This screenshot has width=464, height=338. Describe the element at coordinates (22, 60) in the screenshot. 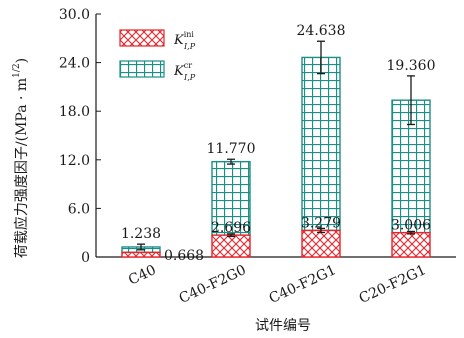

I see `y-axis-title-end: )` at that location.